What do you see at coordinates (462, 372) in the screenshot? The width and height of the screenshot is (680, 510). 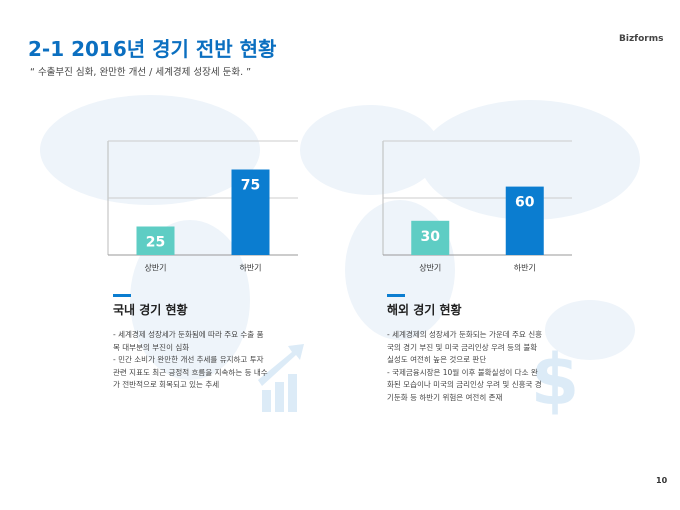 I see `body-line: - 국제금융시장은 10월 이후 불확실성이 다소 완` at bounding box center [462, 372].